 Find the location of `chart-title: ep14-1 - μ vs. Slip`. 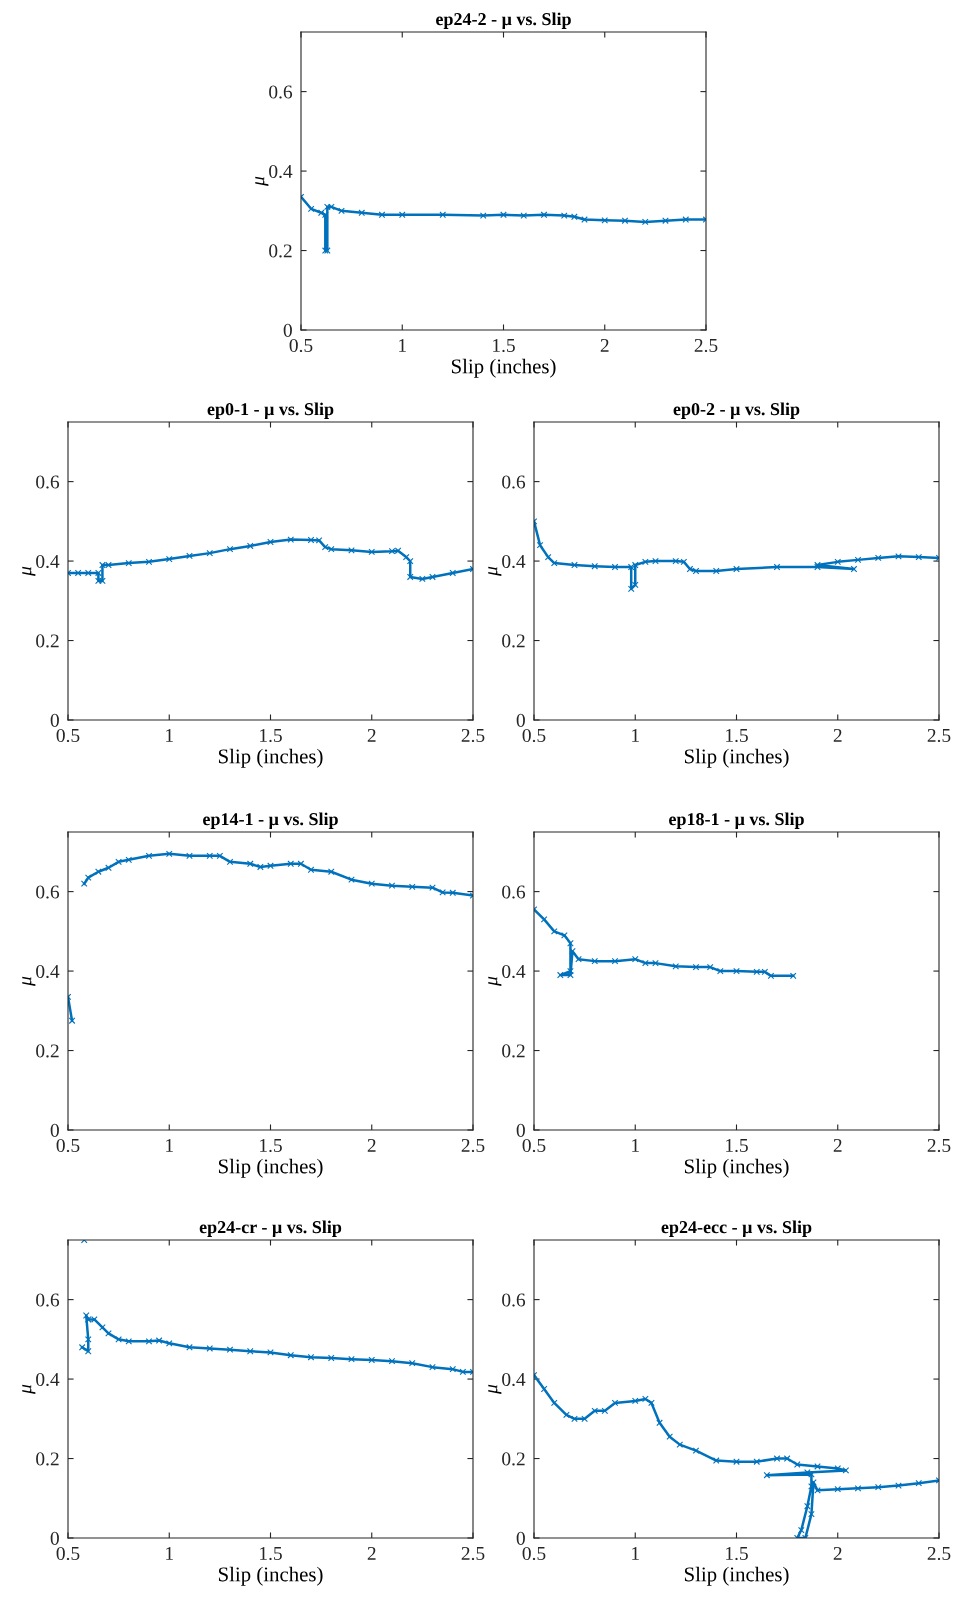

chart-title: ep14-1 - μ vs. Slip is located at coordinates (270, 820).